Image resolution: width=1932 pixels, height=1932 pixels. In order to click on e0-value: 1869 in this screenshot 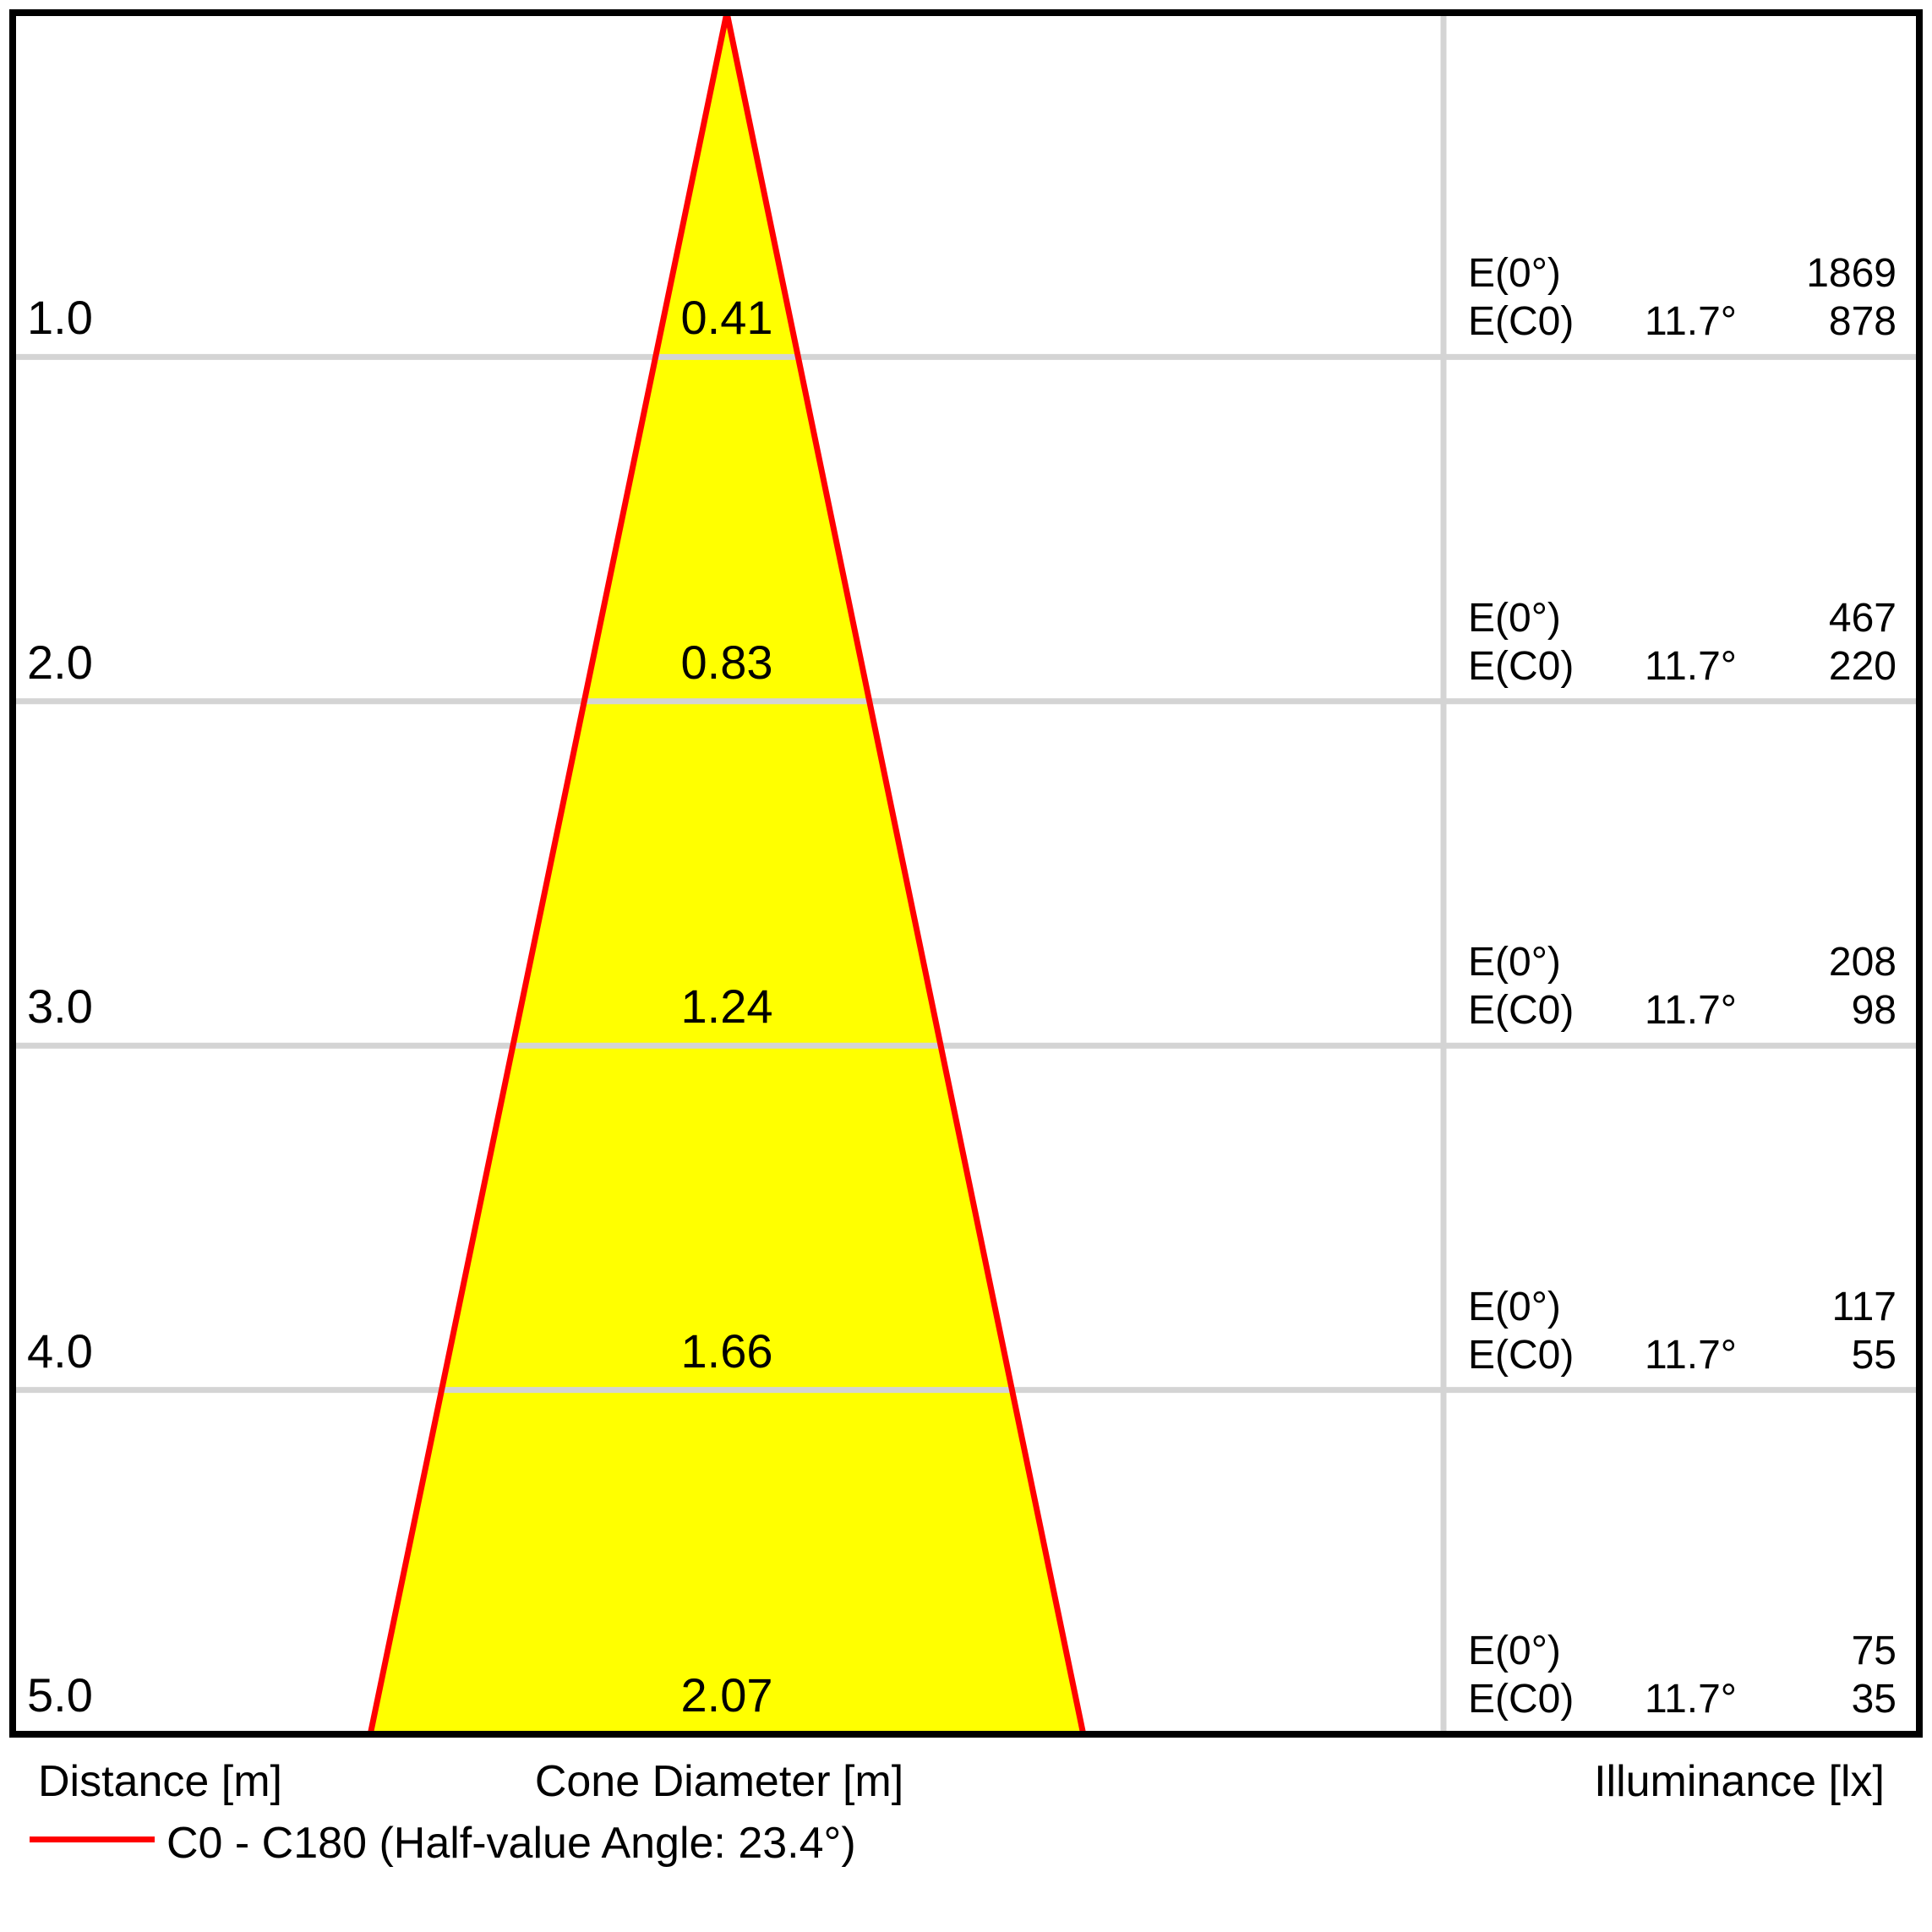, I will do `click(1851, 274)`.